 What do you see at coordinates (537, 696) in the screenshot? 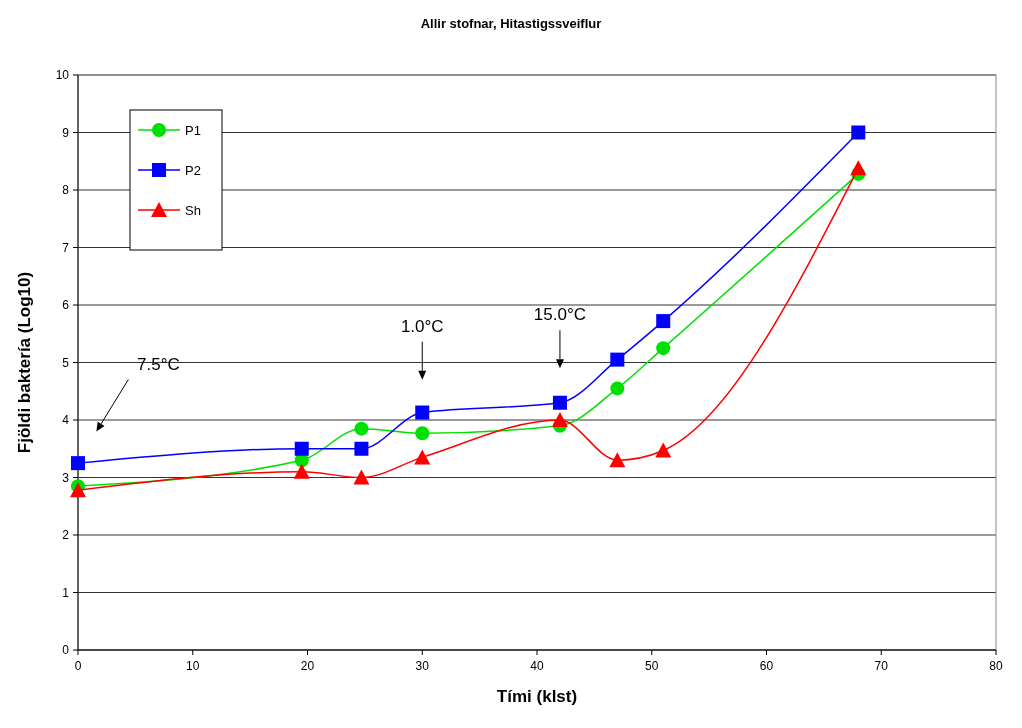
I see `x-axis-title: Tími (klst)` at bounding box center [537, 696].